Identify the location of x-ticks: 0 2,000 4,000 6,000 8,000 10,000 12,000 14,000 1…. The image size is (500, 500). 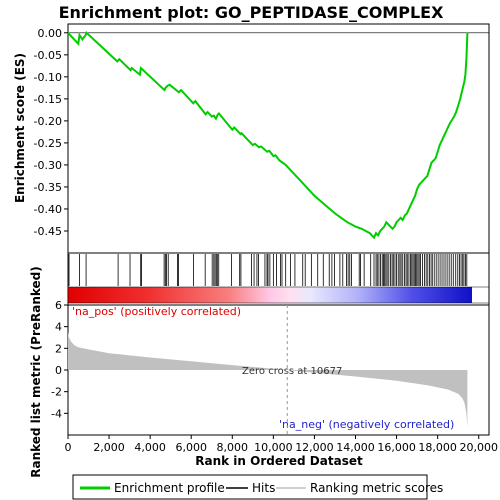
(281, 444).